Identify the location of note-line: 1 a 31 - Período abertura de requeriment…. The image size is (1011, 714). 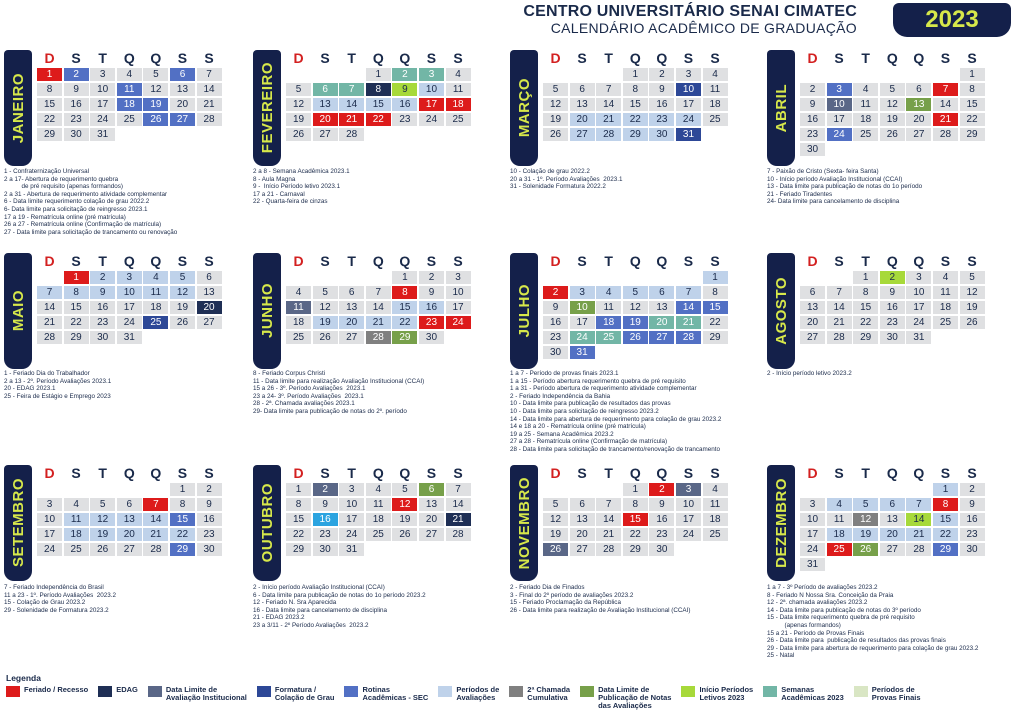
(603, 389).